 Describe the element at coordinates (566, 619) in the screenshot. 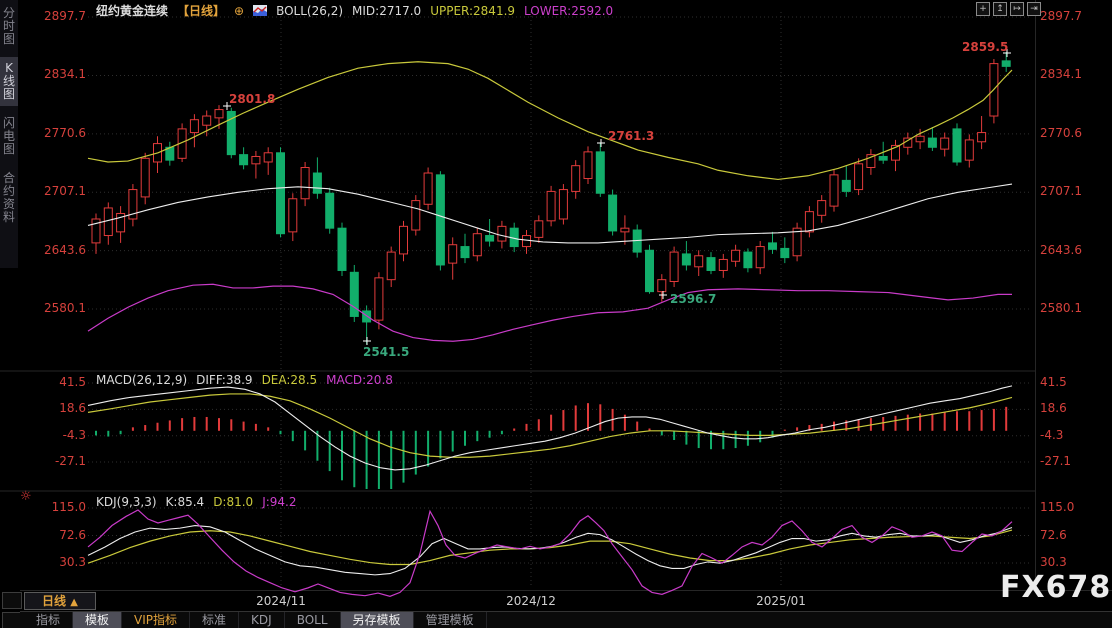

I see `bottom-tab-bar: 指标 模板 VIP指标 标准 KDJ BOLL 另存模板 管理模板` at that location.